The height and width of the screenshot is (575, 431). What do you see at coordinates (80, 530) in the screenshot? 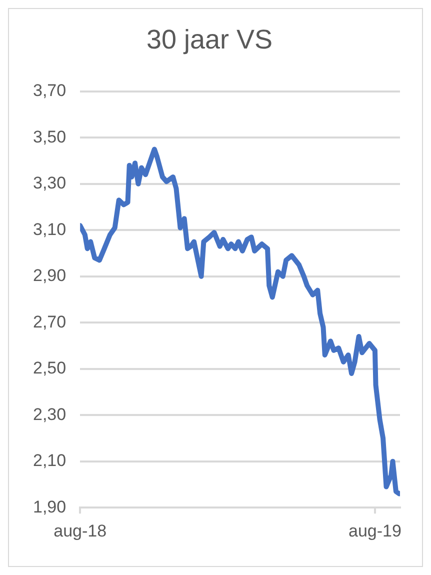
I see `x-tick-label: aug-18` at bounding box center [80, 530].